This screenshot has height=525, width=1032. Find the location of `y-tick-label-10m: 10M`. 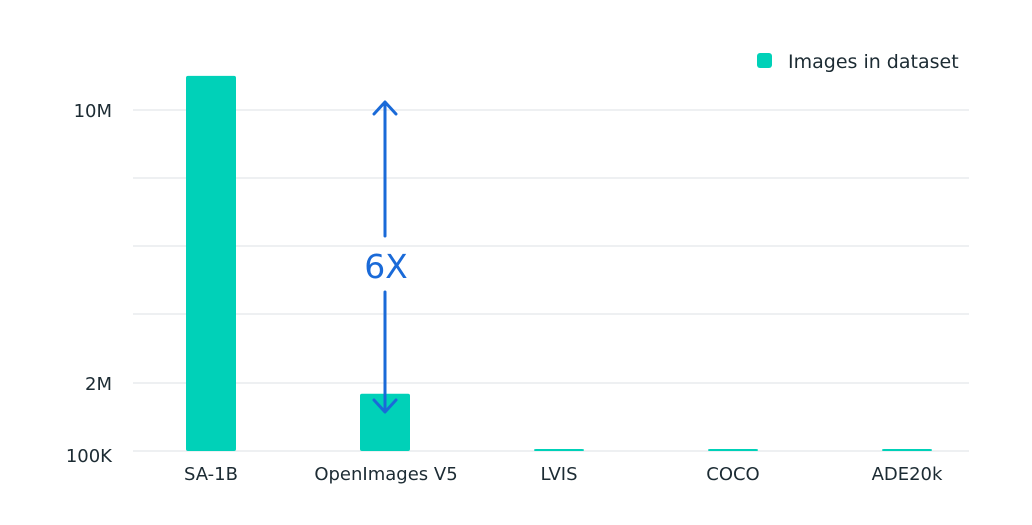

y-tick-label-10m: 10M is located at coordinates (93, 111).